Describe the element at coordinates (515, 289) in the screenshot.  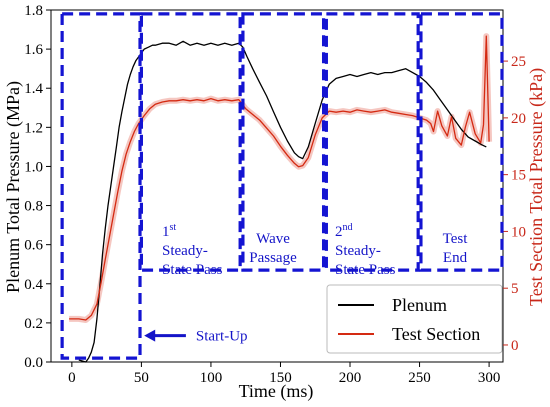
I see `y-right-tick-label-5: 5` at that location.